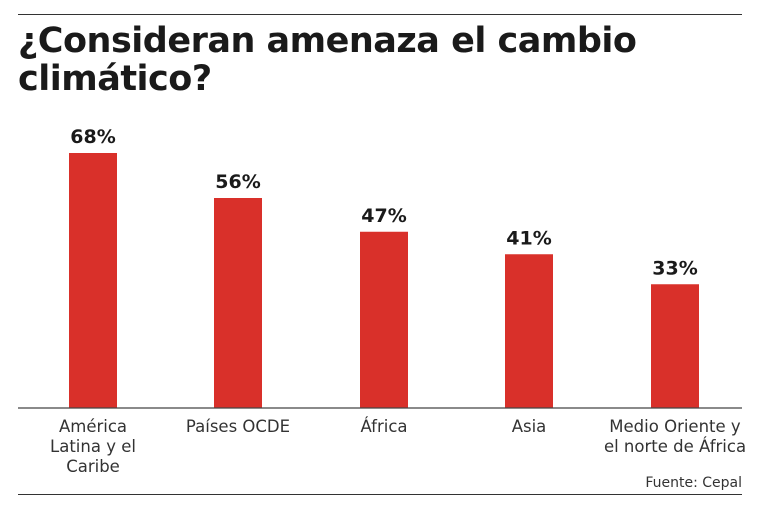  Describe the element at coordinates (383, 426) in the screenshot. I see `category-label-2: África` at that location.